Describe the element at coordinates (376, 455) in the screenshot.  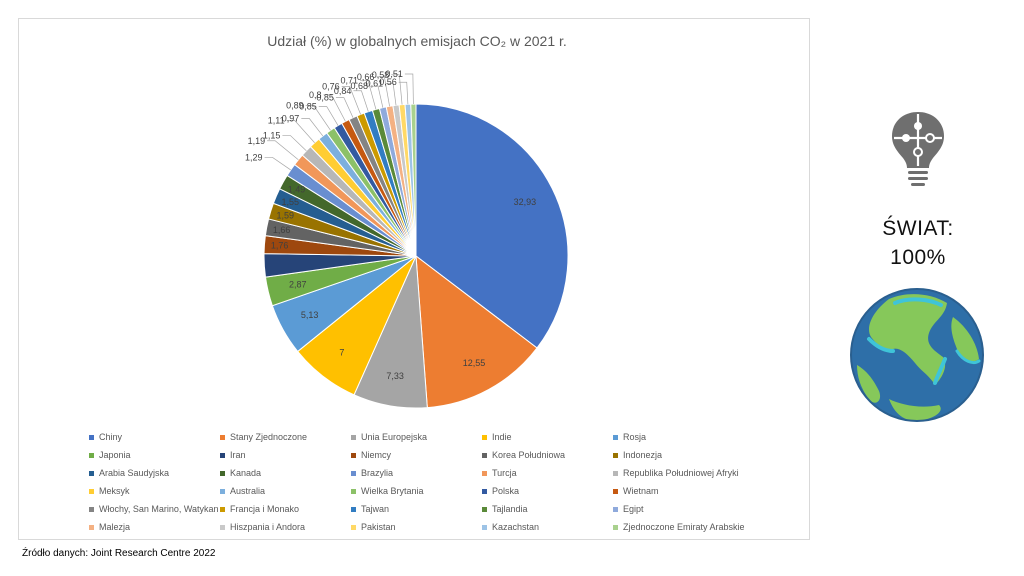
I see `legend-label: Niemcy` at that location.